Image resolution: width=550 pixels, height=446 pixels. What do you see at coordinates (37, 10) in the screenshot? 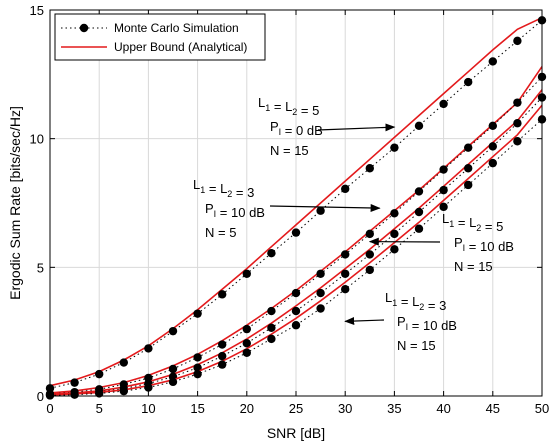
I see `y-tick-label: 15` at bounding box center [37, 10].